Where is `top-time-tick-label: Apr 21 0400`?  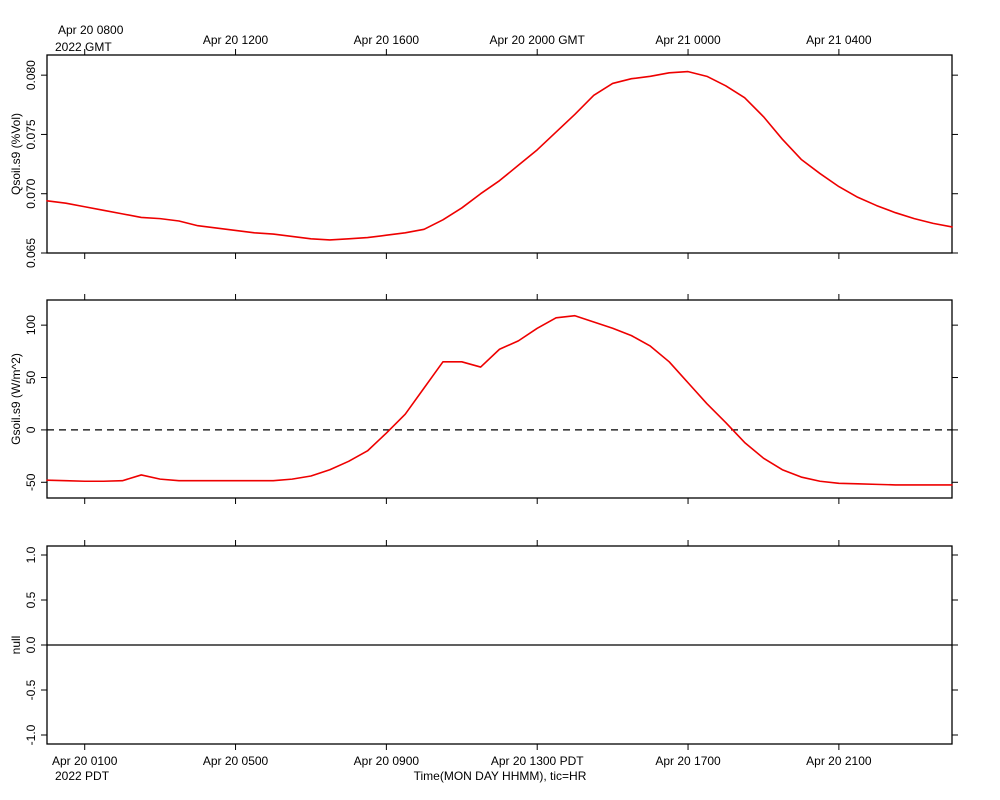 top-time-tick-label: Apr 21 0400 is located at coordinates (839, 40).